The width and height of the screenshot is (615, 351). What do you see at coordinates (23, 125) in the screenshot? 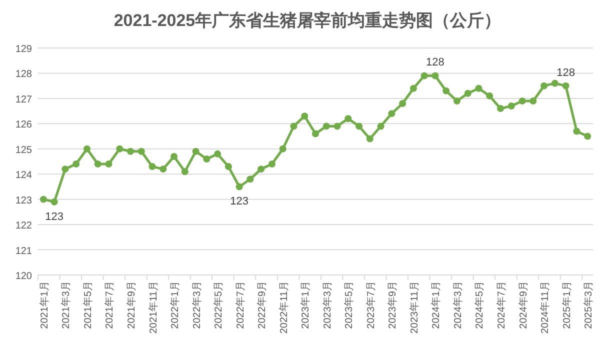
I see `y-tick-label: 126` at bounding box center [23, 125].